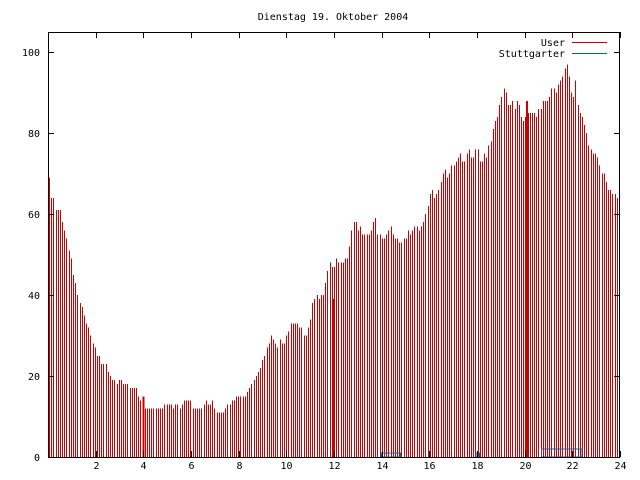 The image size is (640, 480). Describe the element at coordinates (334, 466) in the screenshot. I see `x-tick-label-12: 12` at that location.